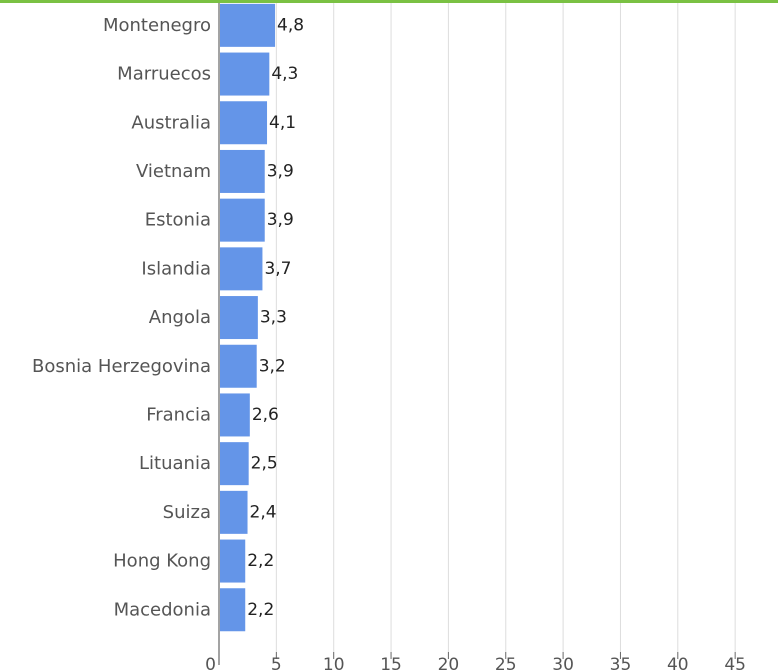 Image resolution: width=778 pixels, height=671 pixels. I want to click on category-label: Lituania, so click(175, 463).